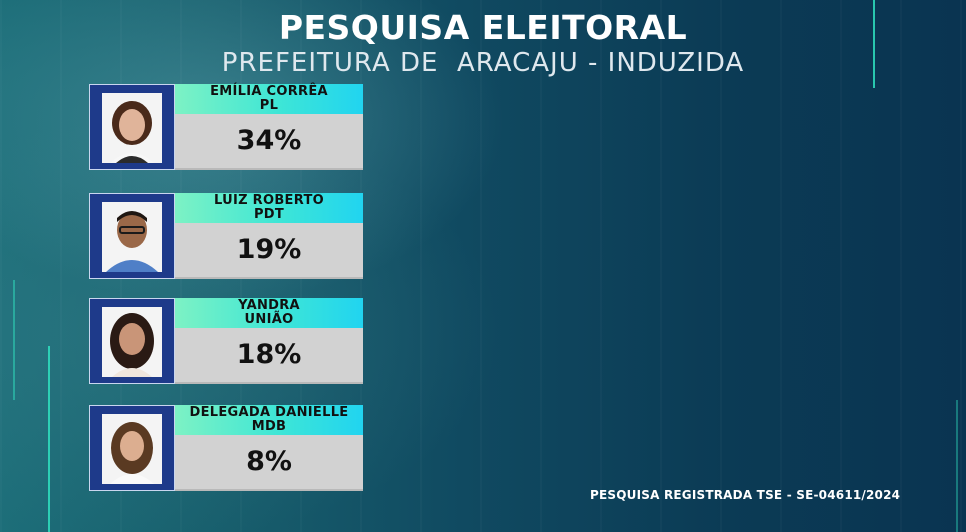  Describe the element at coordinates (269, 426) in the screenshot. I see `candidate-party: MDB` at that location.